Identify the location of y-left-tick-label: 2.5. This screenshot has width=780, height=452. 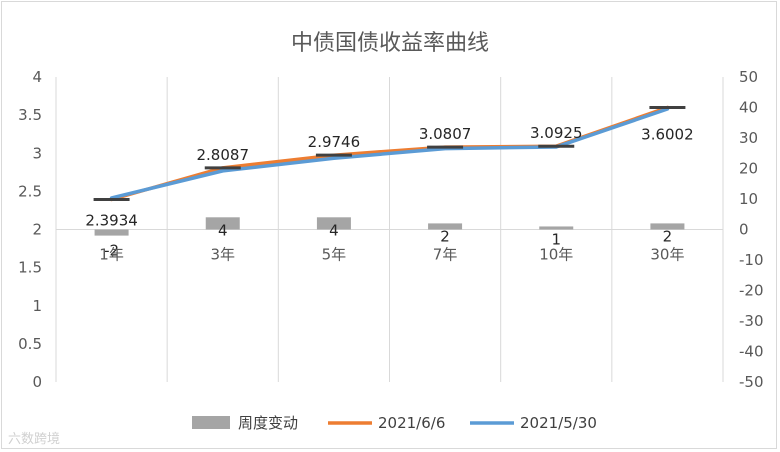
(30, 191).